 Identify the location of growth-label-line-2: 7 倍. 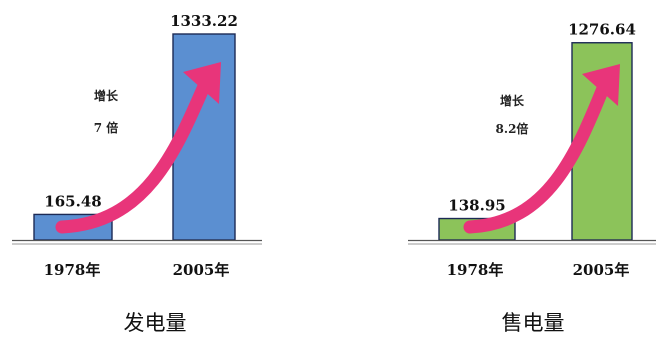
(106, 127).